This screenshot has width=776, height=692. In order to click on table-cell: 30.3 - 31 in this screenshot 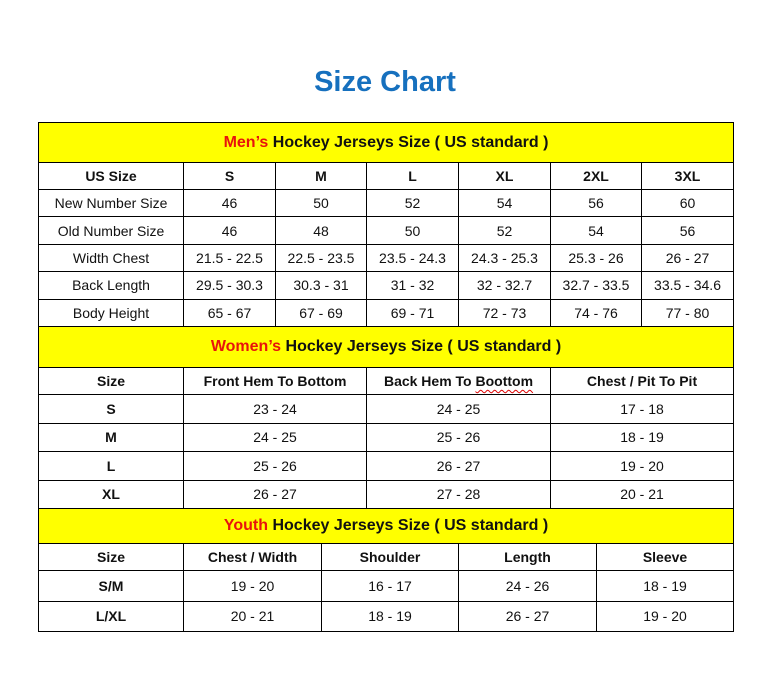, I will do `click(321, 285)`.